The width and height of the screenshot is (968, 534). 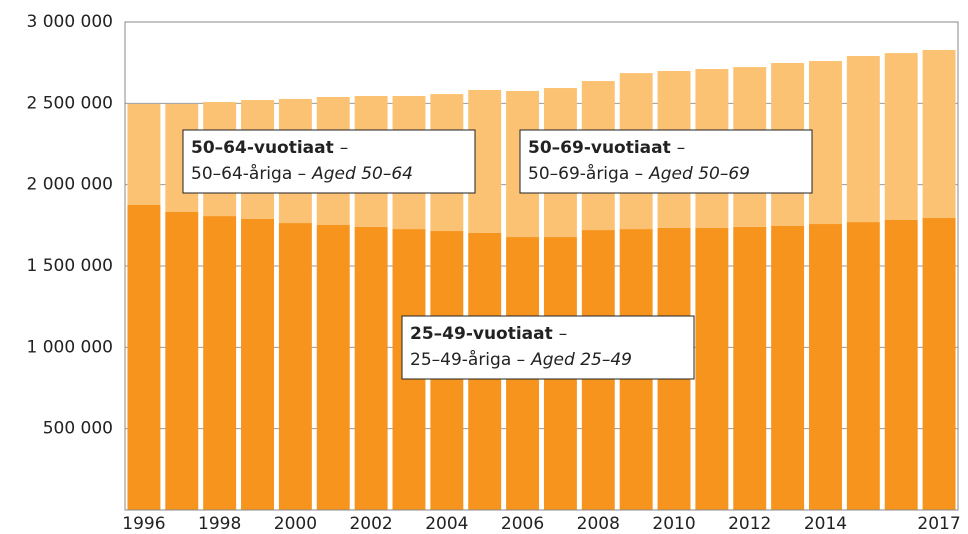 I want to click on annotation: 50–64-vuotiaat – 50–64-åriga – Aged 50–64, so click(x=329, y=161).